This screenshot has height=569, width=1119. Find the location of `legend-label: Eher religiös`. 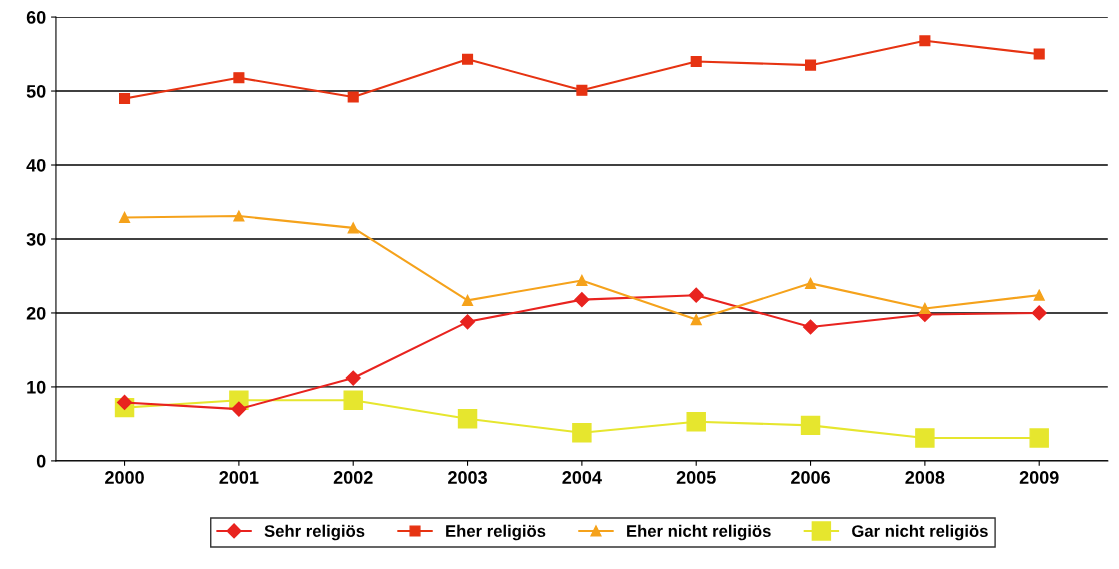

legend-label: Eher religiös is located at coordinates (496, 532).